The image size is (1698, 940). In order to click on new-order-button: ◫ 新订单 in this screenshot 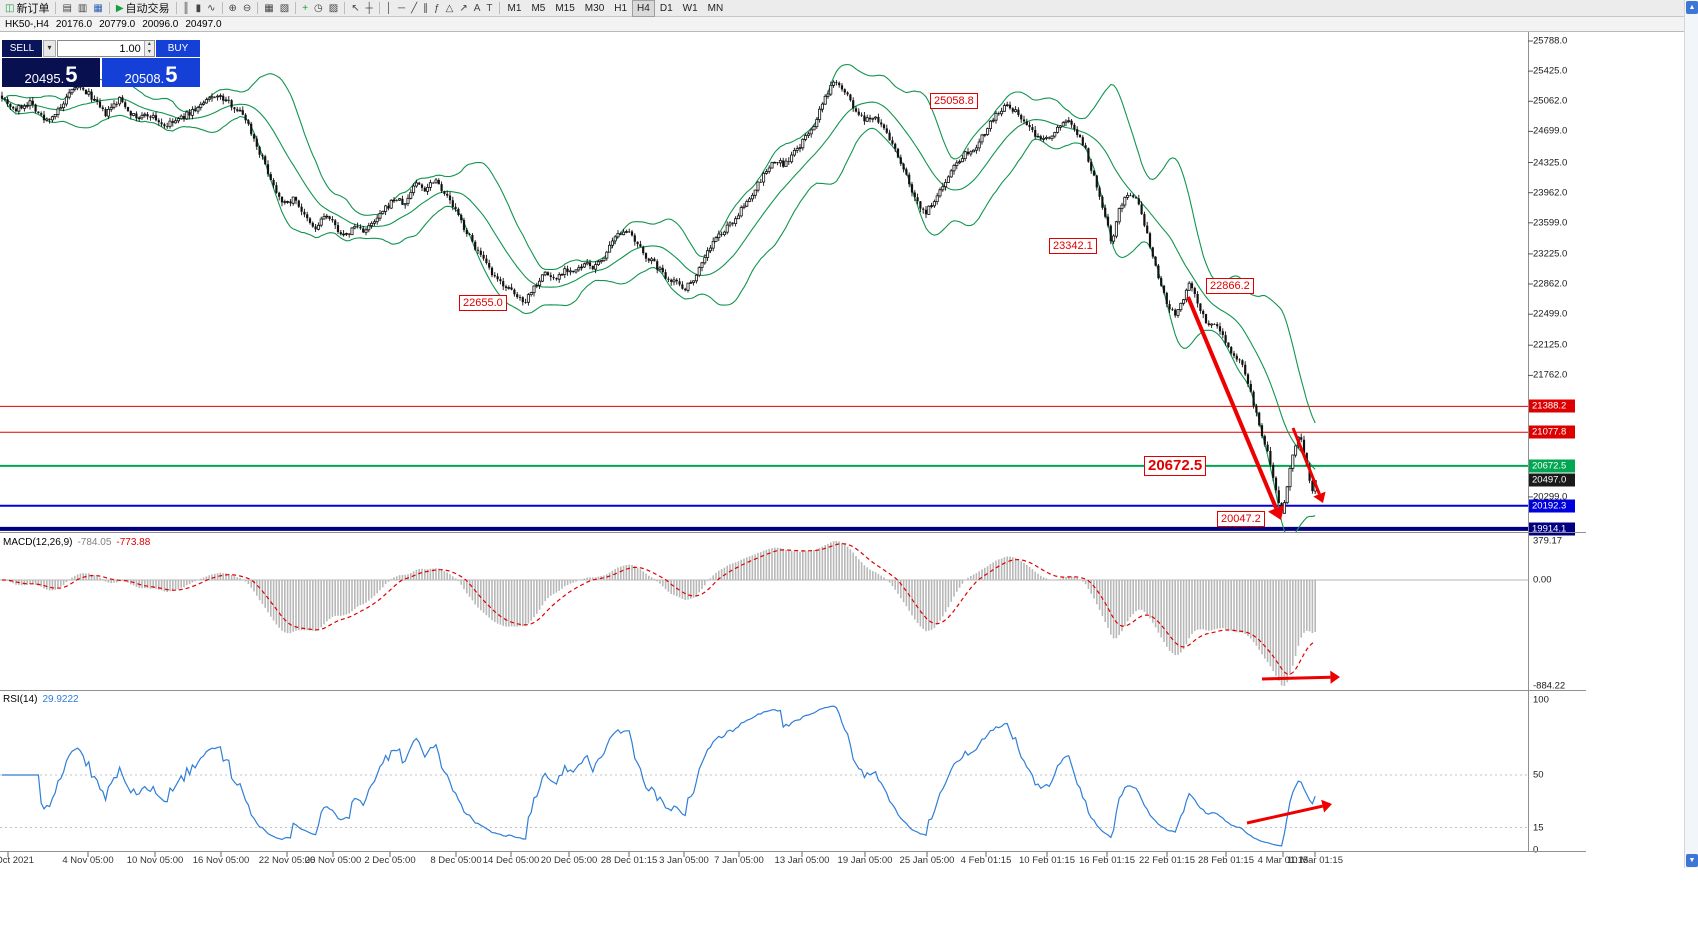, I will do `click(27, 8)`.